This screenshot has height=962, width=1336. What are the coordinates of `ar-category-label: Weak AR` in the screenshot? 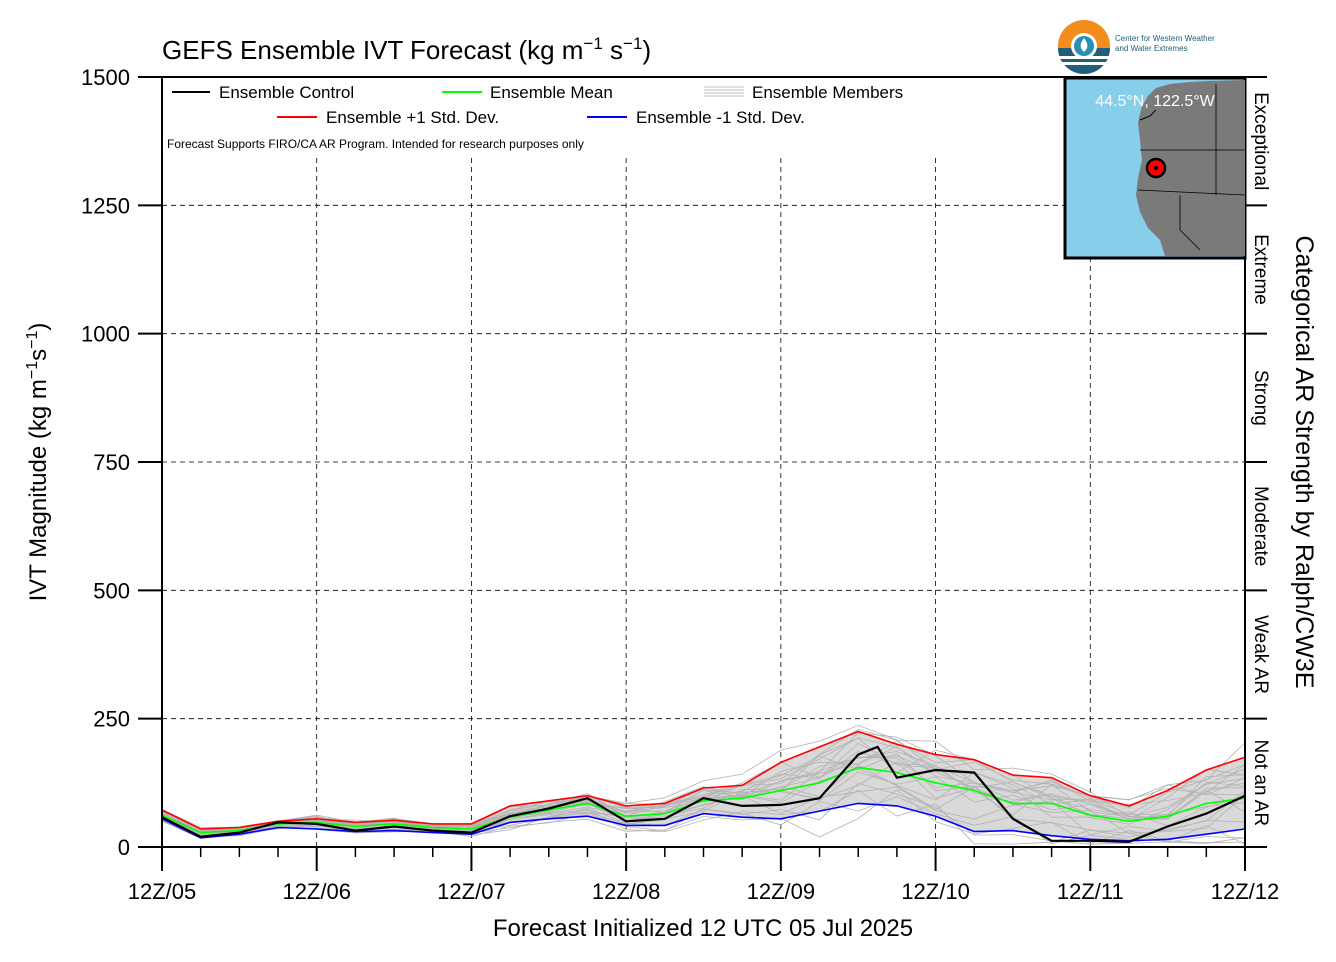 It's located at (1260, 654).